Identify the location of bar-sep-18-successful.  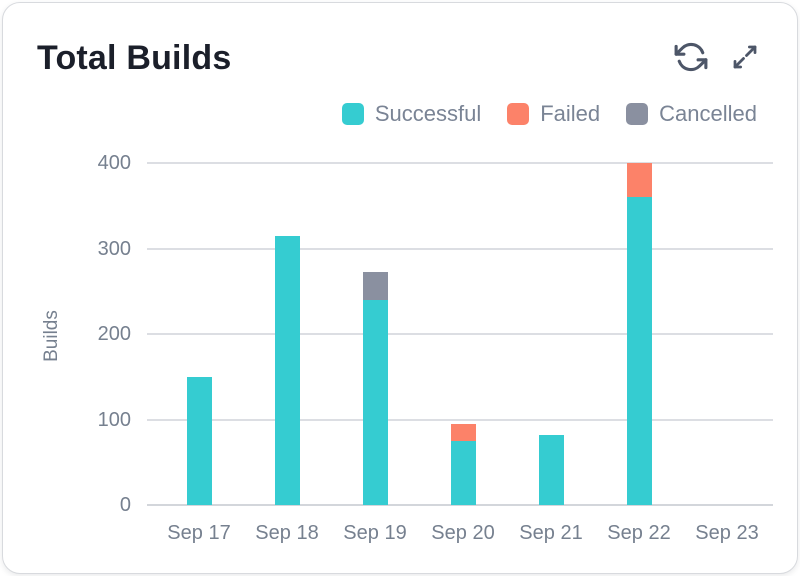
(287, 370).